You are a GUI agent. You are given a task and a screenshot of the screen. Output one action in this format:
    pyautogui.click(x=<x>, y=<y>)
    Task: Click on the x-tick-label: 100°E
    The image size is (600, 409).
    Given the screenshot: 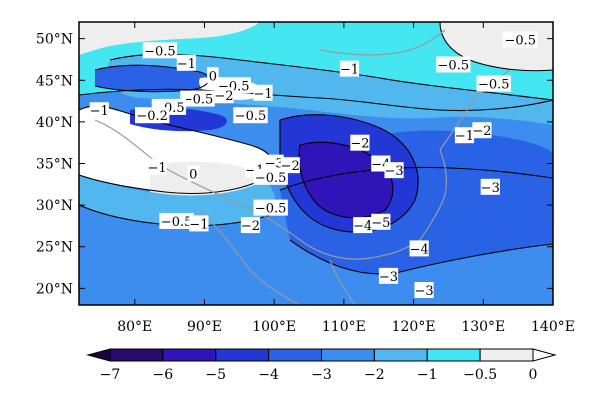 What is the action you would take?
    pyautogui.click(x=274, y=327)
    